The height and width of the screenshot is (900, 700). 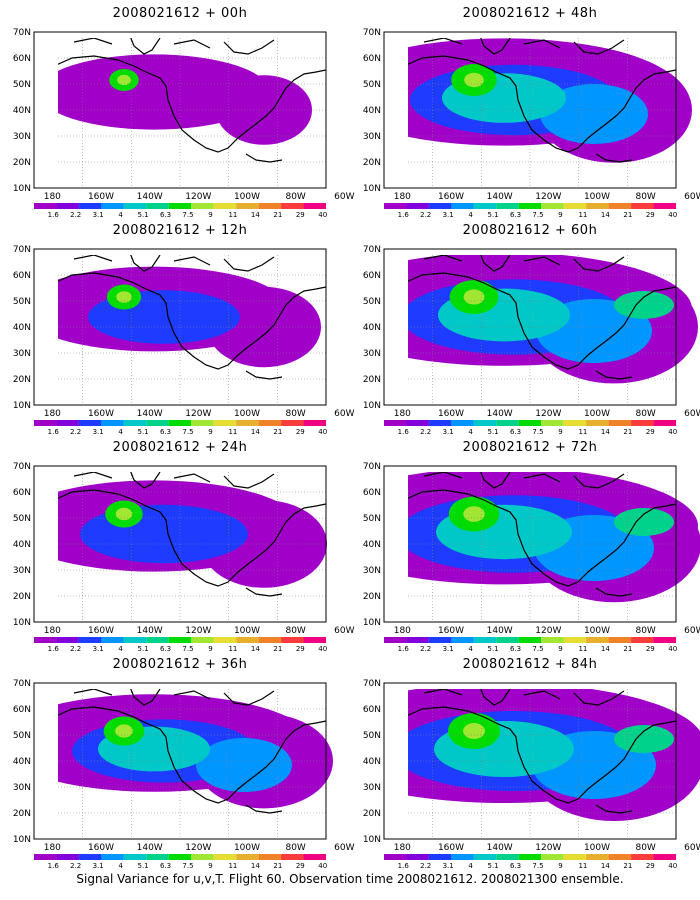 What do you see at coordinates (120, 215) in the screenshot?
I see `colorbar-label: 4` at bounding box center [120, 215].